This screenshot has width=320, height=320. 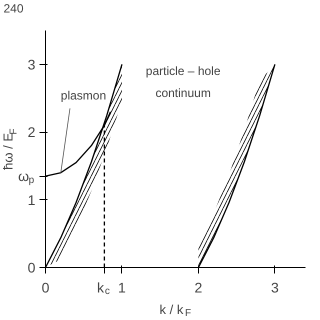 I want to click on y-axis-title: ħω / EF, so click(x=10, y=149).